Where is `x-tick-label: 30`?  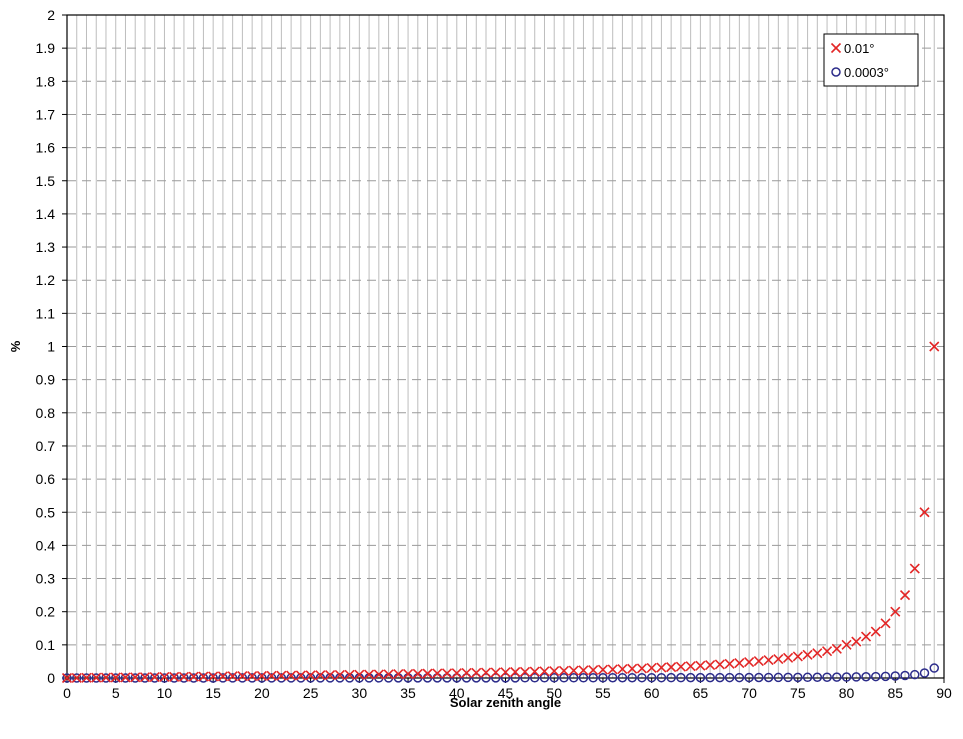
x-tick-label: 30 is located at coordinates (360, 693).